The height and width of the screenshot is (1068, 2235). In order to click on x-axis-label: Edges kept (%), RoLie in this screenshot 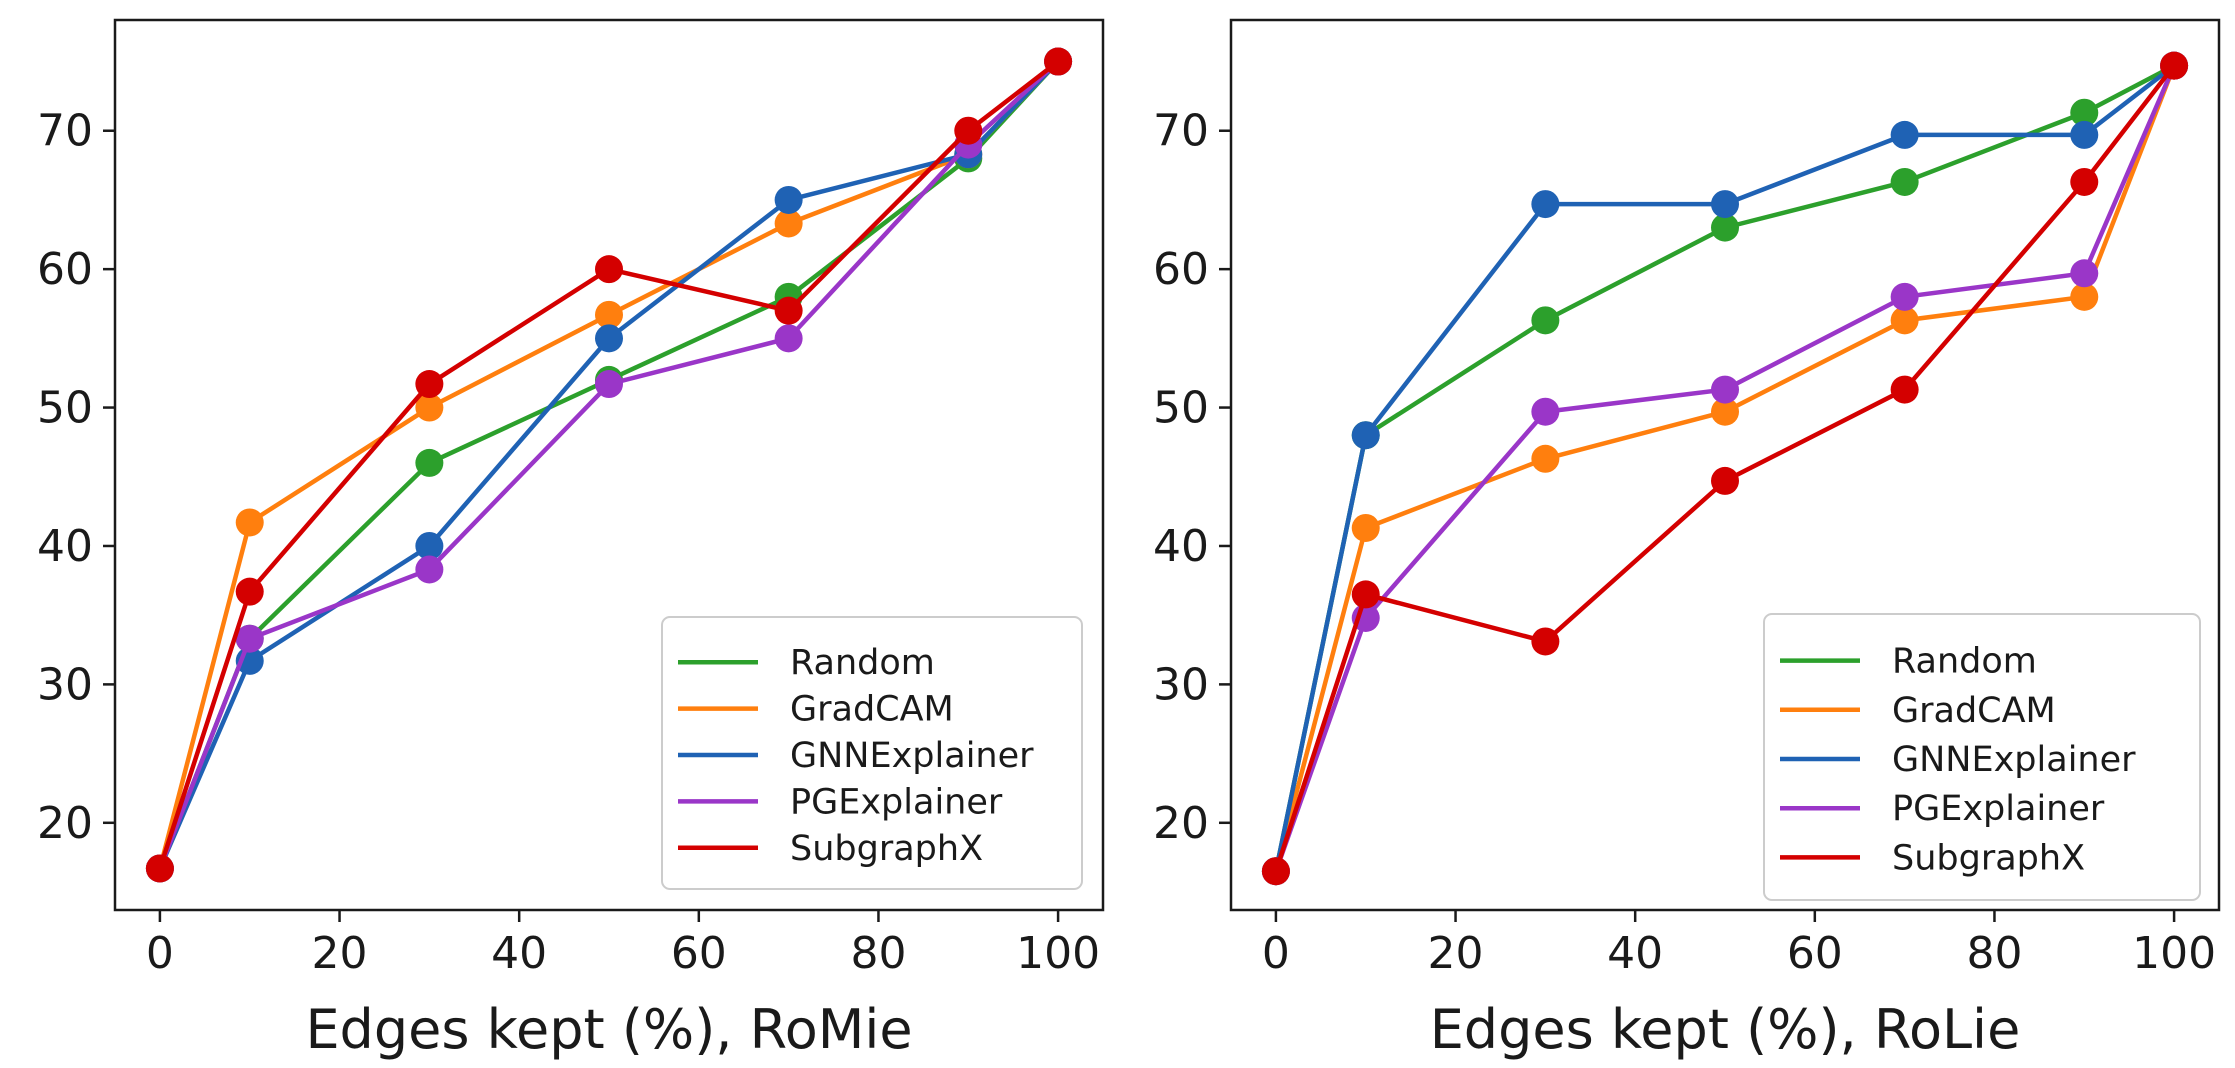, I will do `click(1725, 1029)`.